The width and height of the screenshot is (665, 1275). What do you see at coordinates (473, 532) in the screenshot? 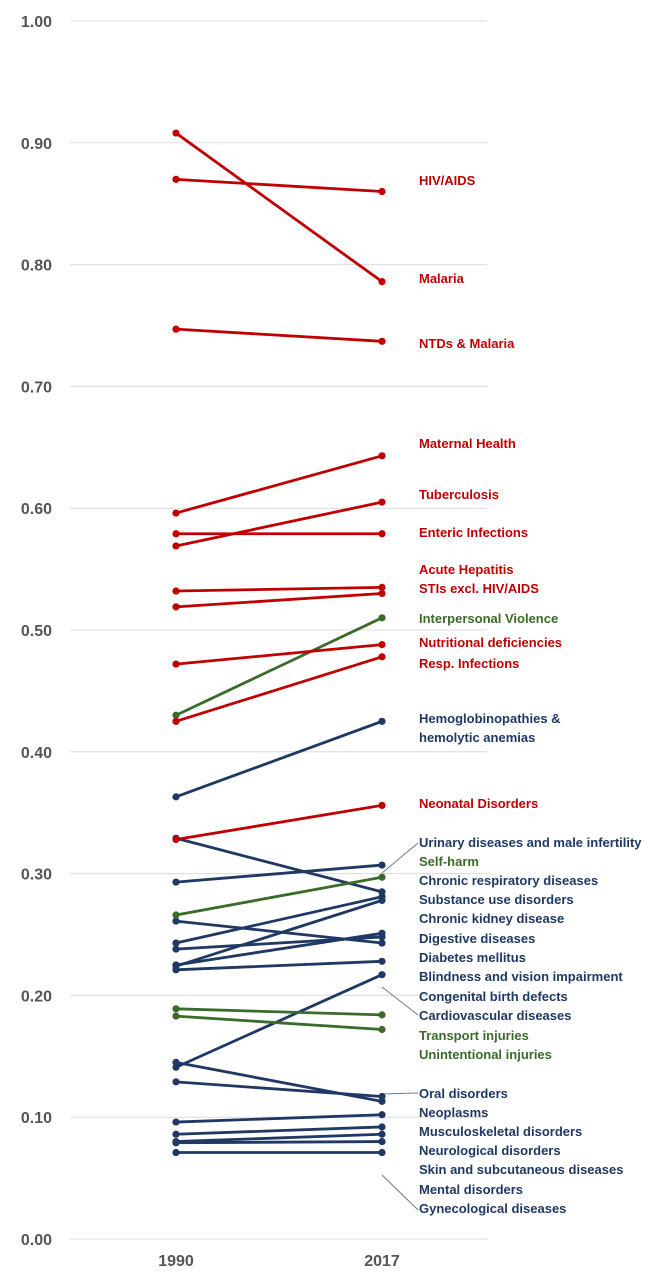
I see `series-label: Enteric Infections` at bounding box center [473, 532].